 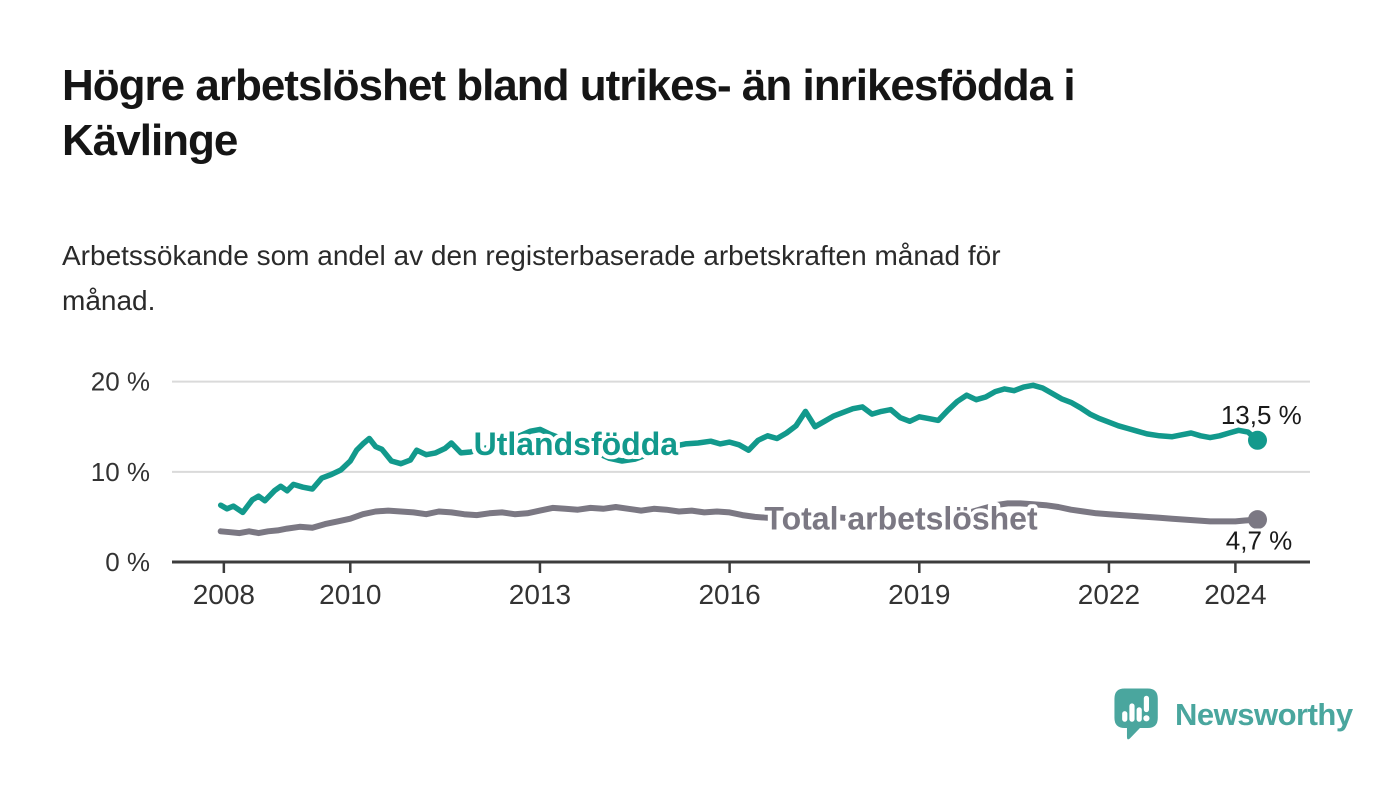 I want to click on x-axis-label: 2008, so click(x=224, y=594).